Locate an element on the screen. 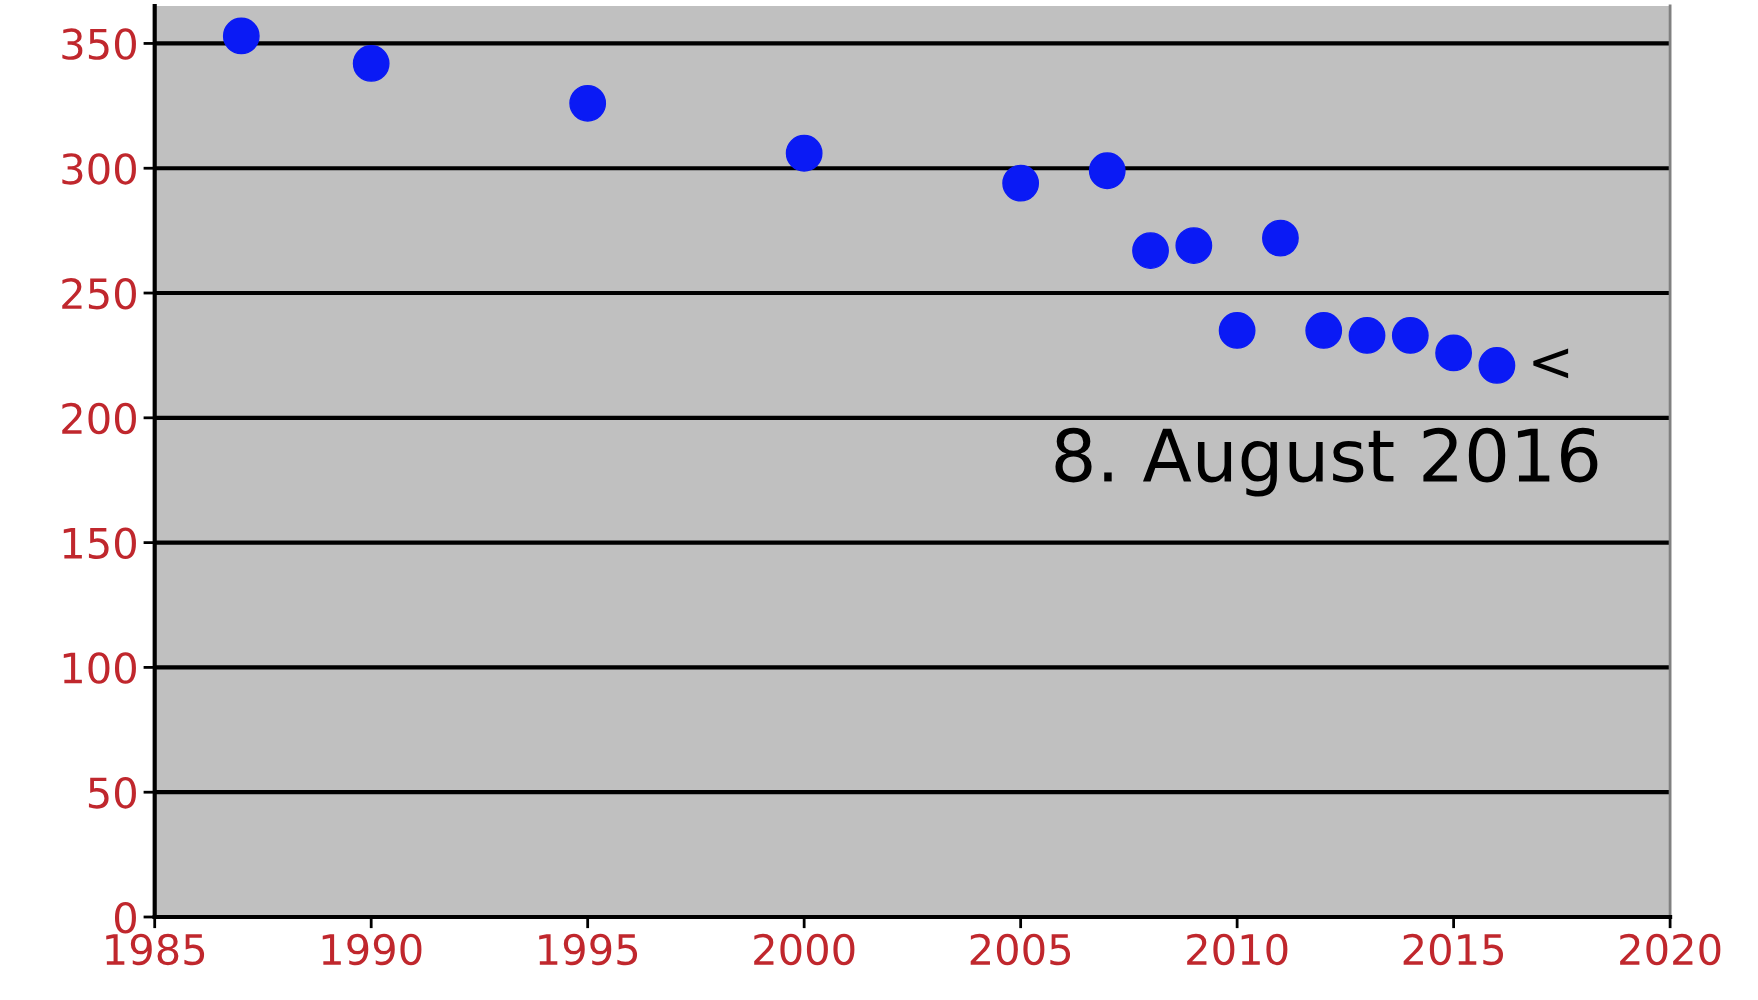 Image resolution: width=1758 pixels, height=1000 pixels. annotation: 8. August 2016 is located at coordinates (1326, 462).